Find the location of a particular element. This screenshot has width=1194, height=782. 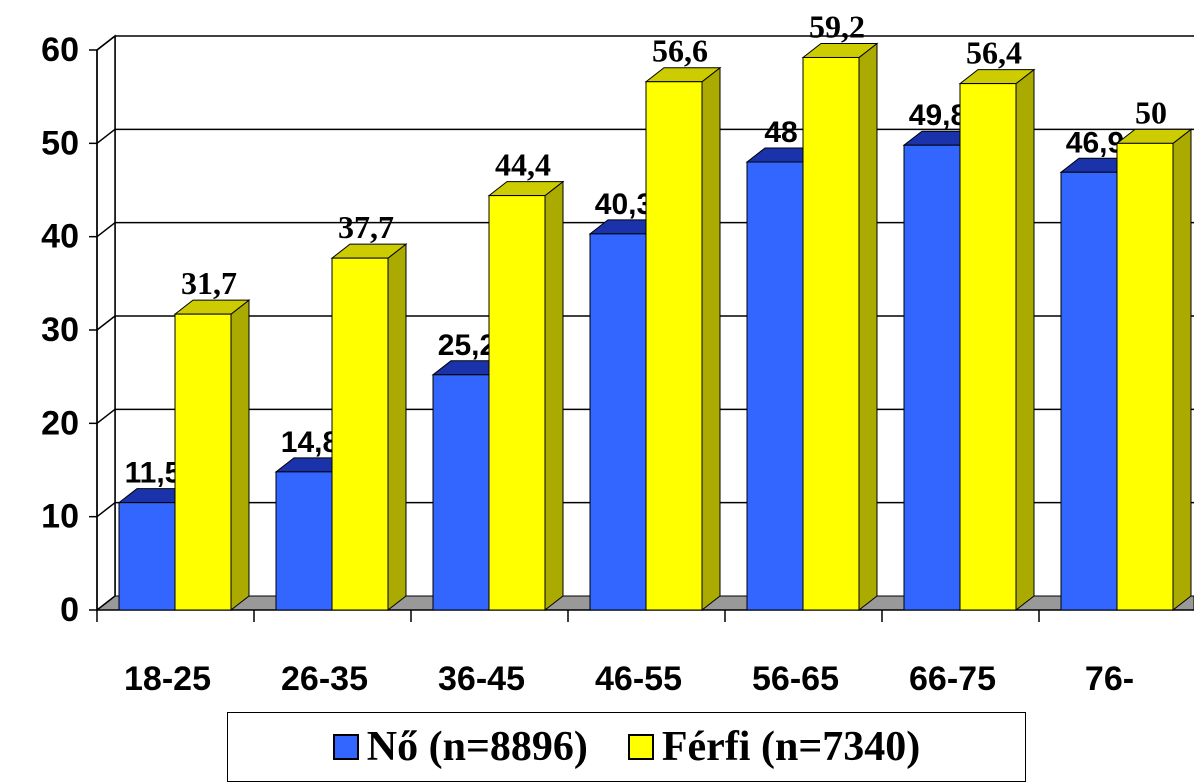

x-tick-label: 76- is located at coordinates (1109, 679).